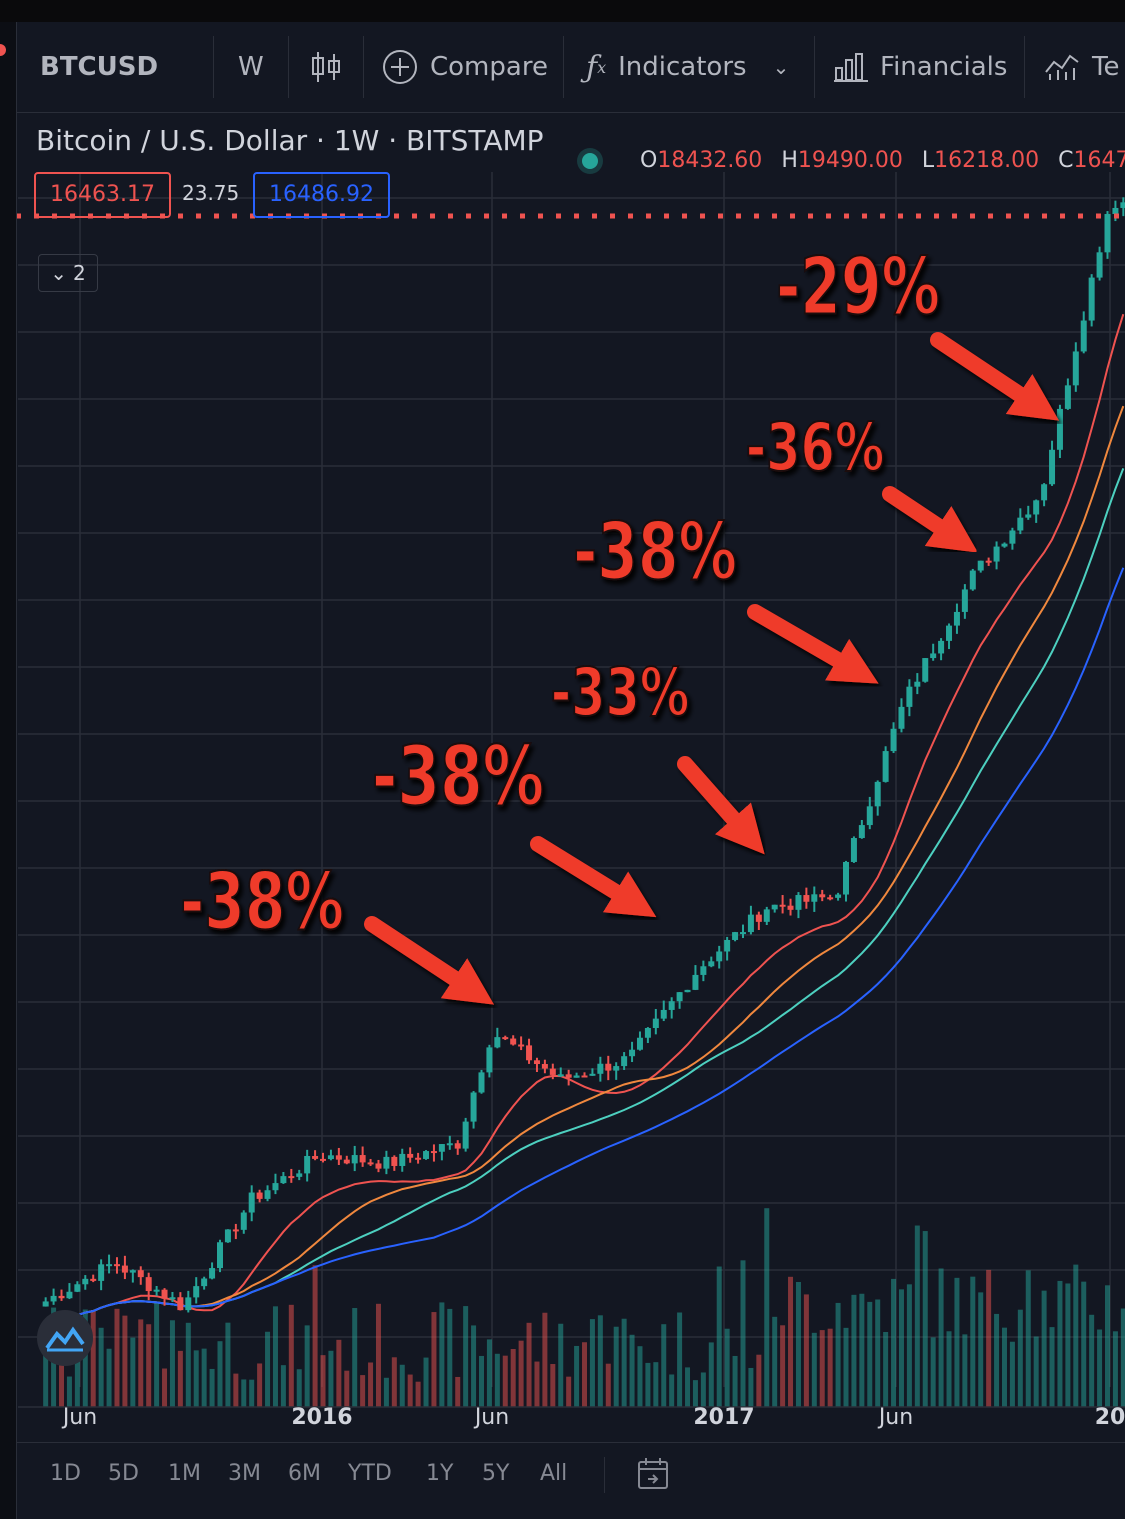 Image resolution: width=1125 pixels, height=1519 pixels. Describe the element at coordinates (321, 195) in the screenshot. I see `buy-price-button: 16486.92` at that location.